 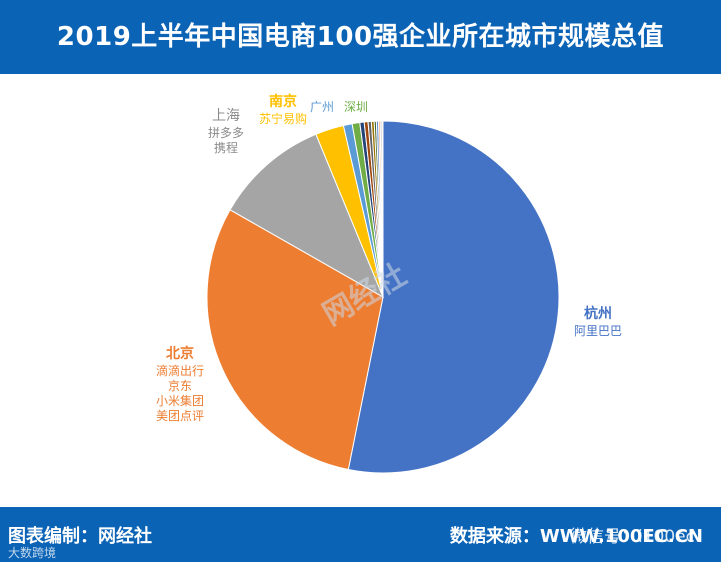 What do you see at coordinates (179, 400) in the screenshot?
I see `company-name: 小米集团` at bounding box center [179, 400].